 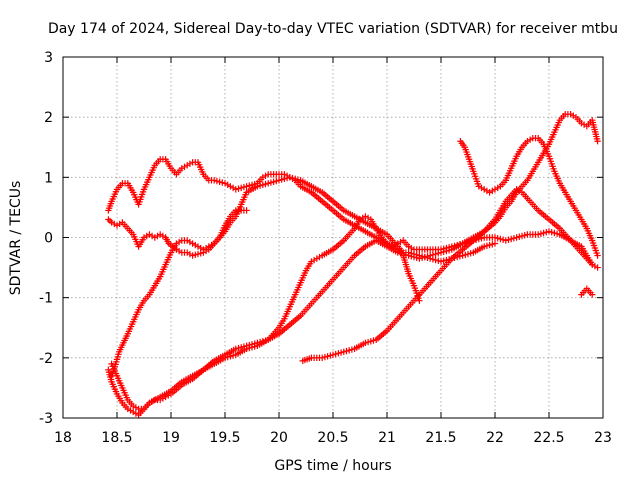 I want to click on x-axis-label: GPS time / hours, so click(x=332, y=466).